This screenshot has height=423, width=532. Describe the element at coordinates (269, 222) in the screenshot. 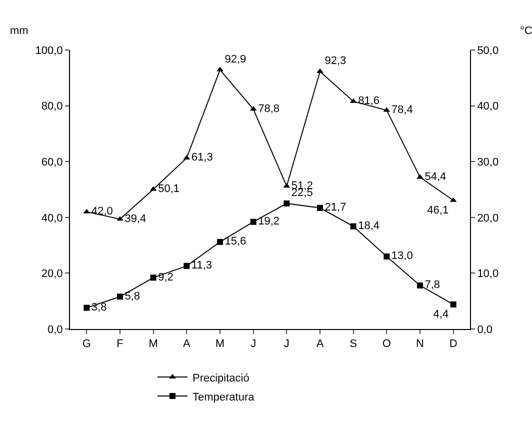

I see `data-label: 19,2` at that location.